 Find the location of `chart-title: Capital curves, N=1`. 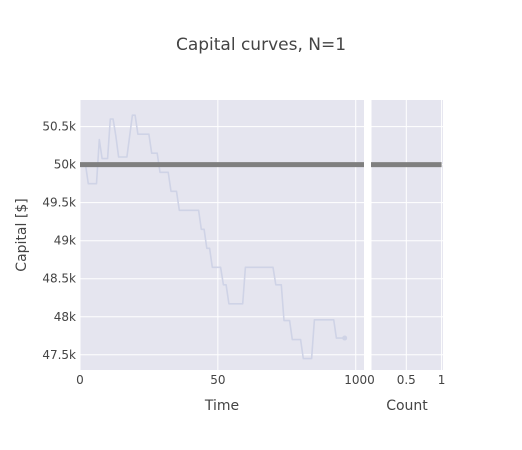

chart-title: Capital curves, N=1 is located at coordinates (261, 45).